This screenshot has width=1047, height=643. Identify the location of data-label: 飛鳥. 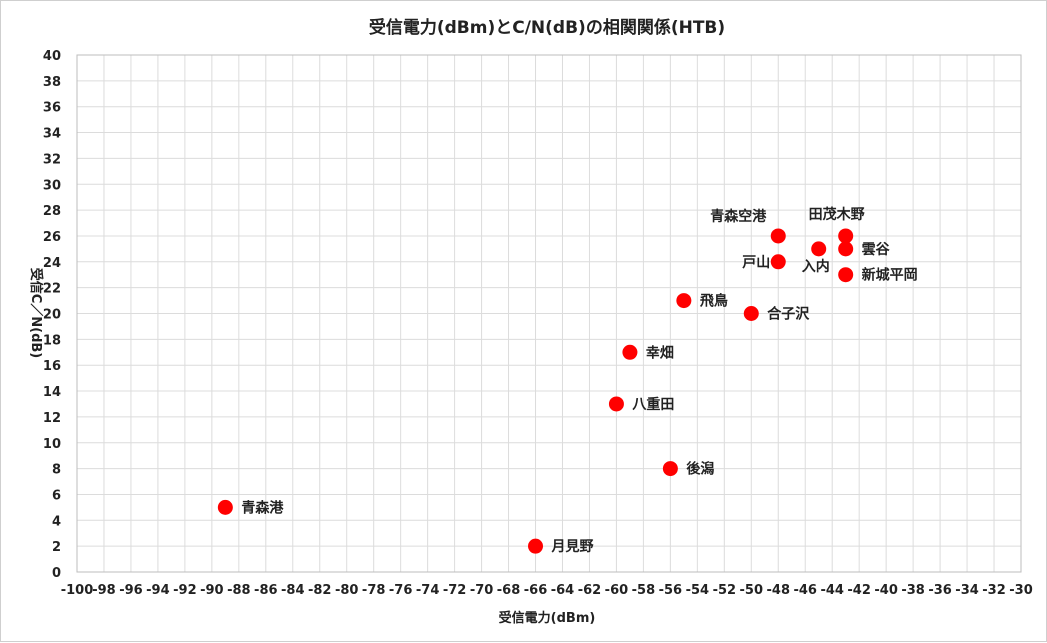
(713, 301).